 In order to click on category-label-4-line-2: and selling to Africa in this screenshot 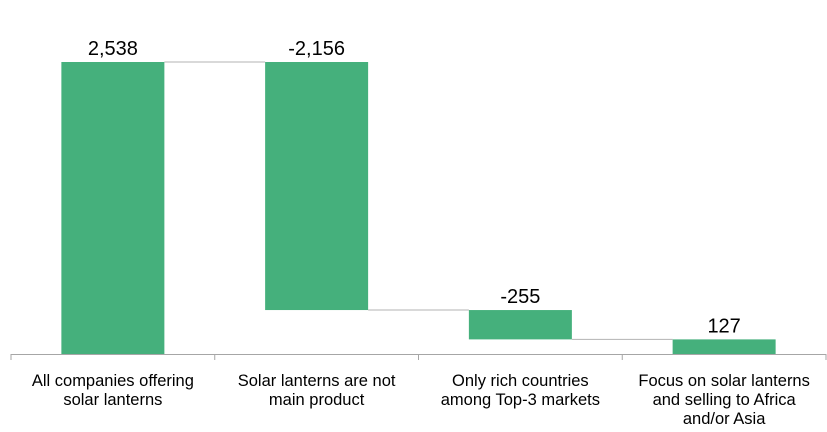, I will do `click(725, 400)`.